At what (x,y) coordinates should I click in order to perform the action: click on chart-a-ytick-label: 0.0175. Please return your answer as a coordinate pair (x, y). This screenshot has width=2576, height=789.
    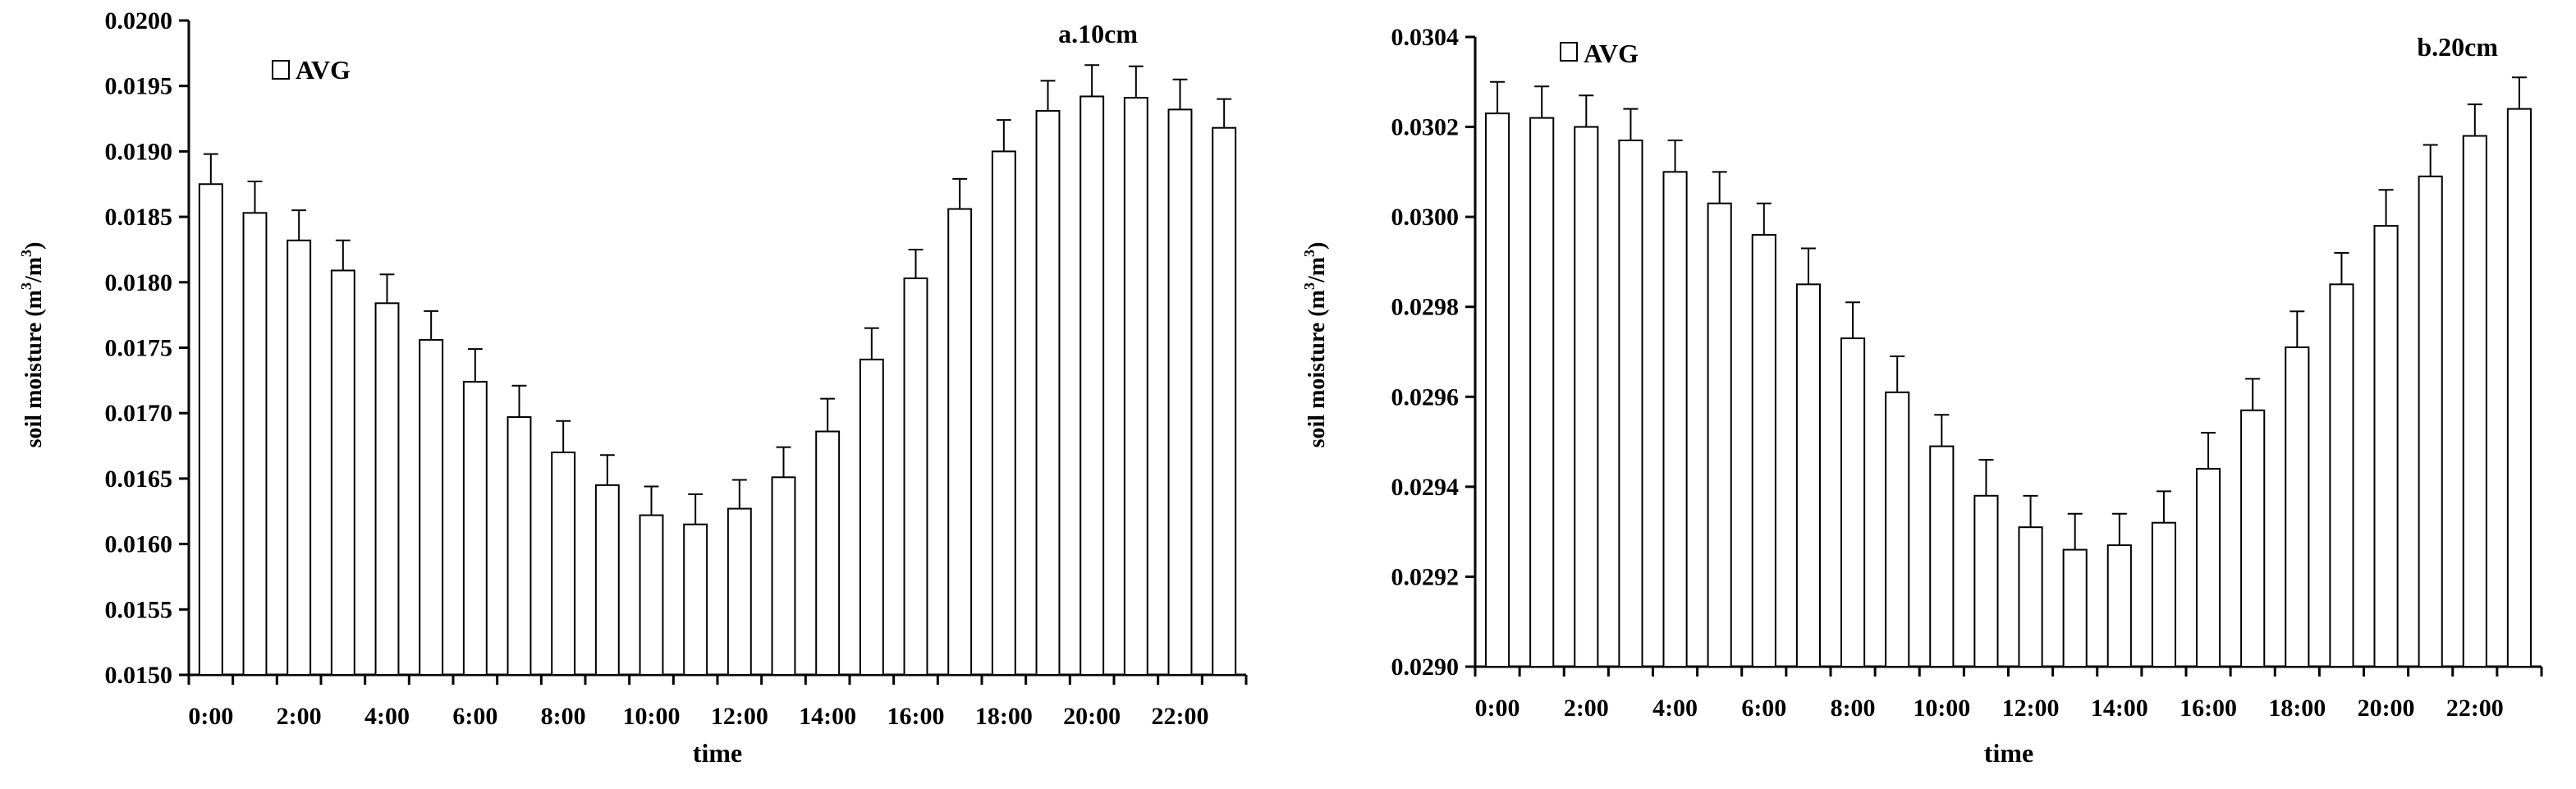
    Looking at the image, I should click on (139, 348).